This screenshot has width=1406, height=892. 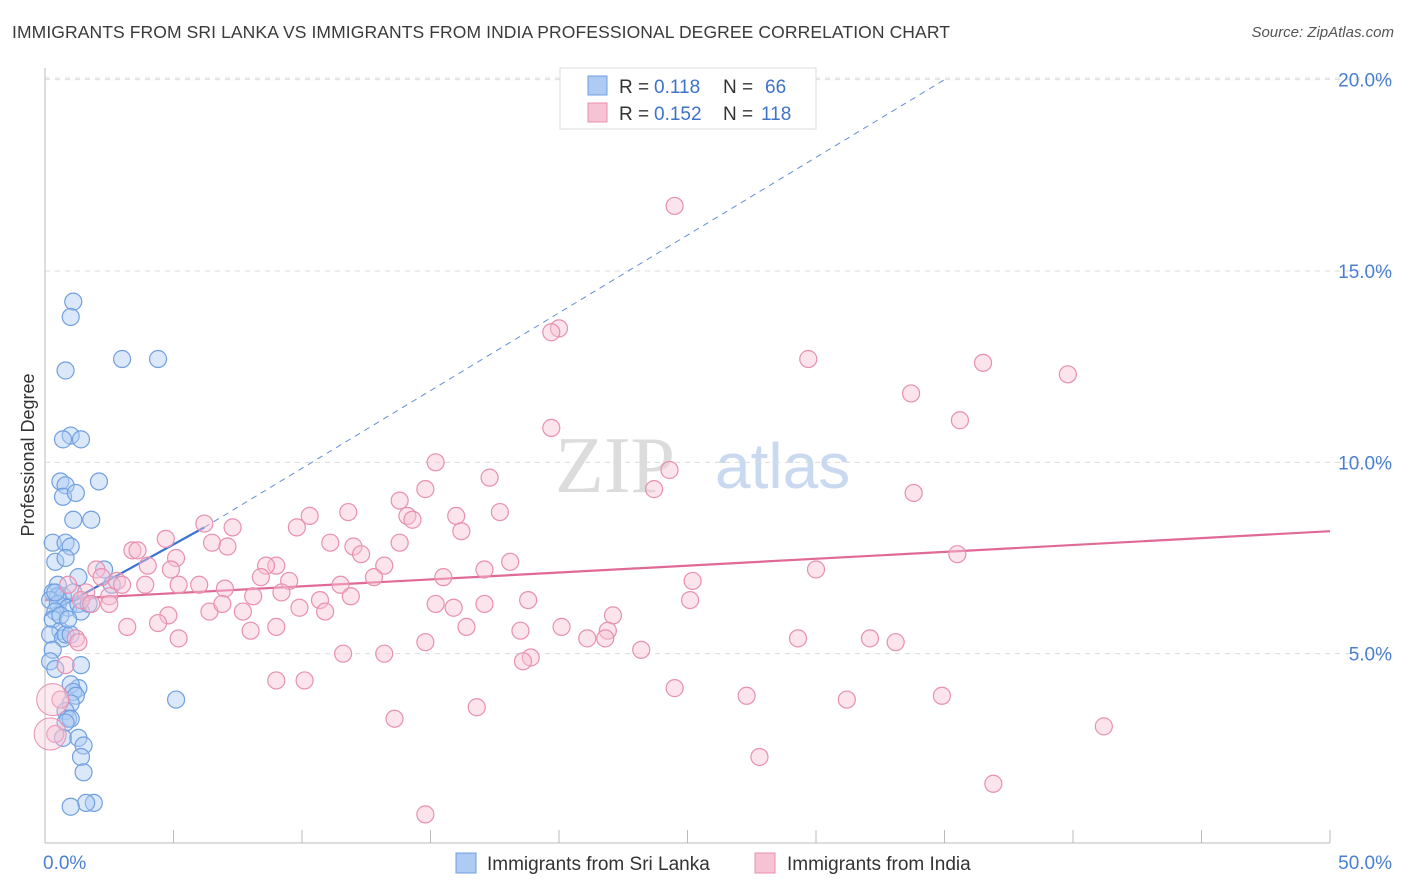 I want to click on x-tick-min: 0.0%, so click(x=64, y=863).